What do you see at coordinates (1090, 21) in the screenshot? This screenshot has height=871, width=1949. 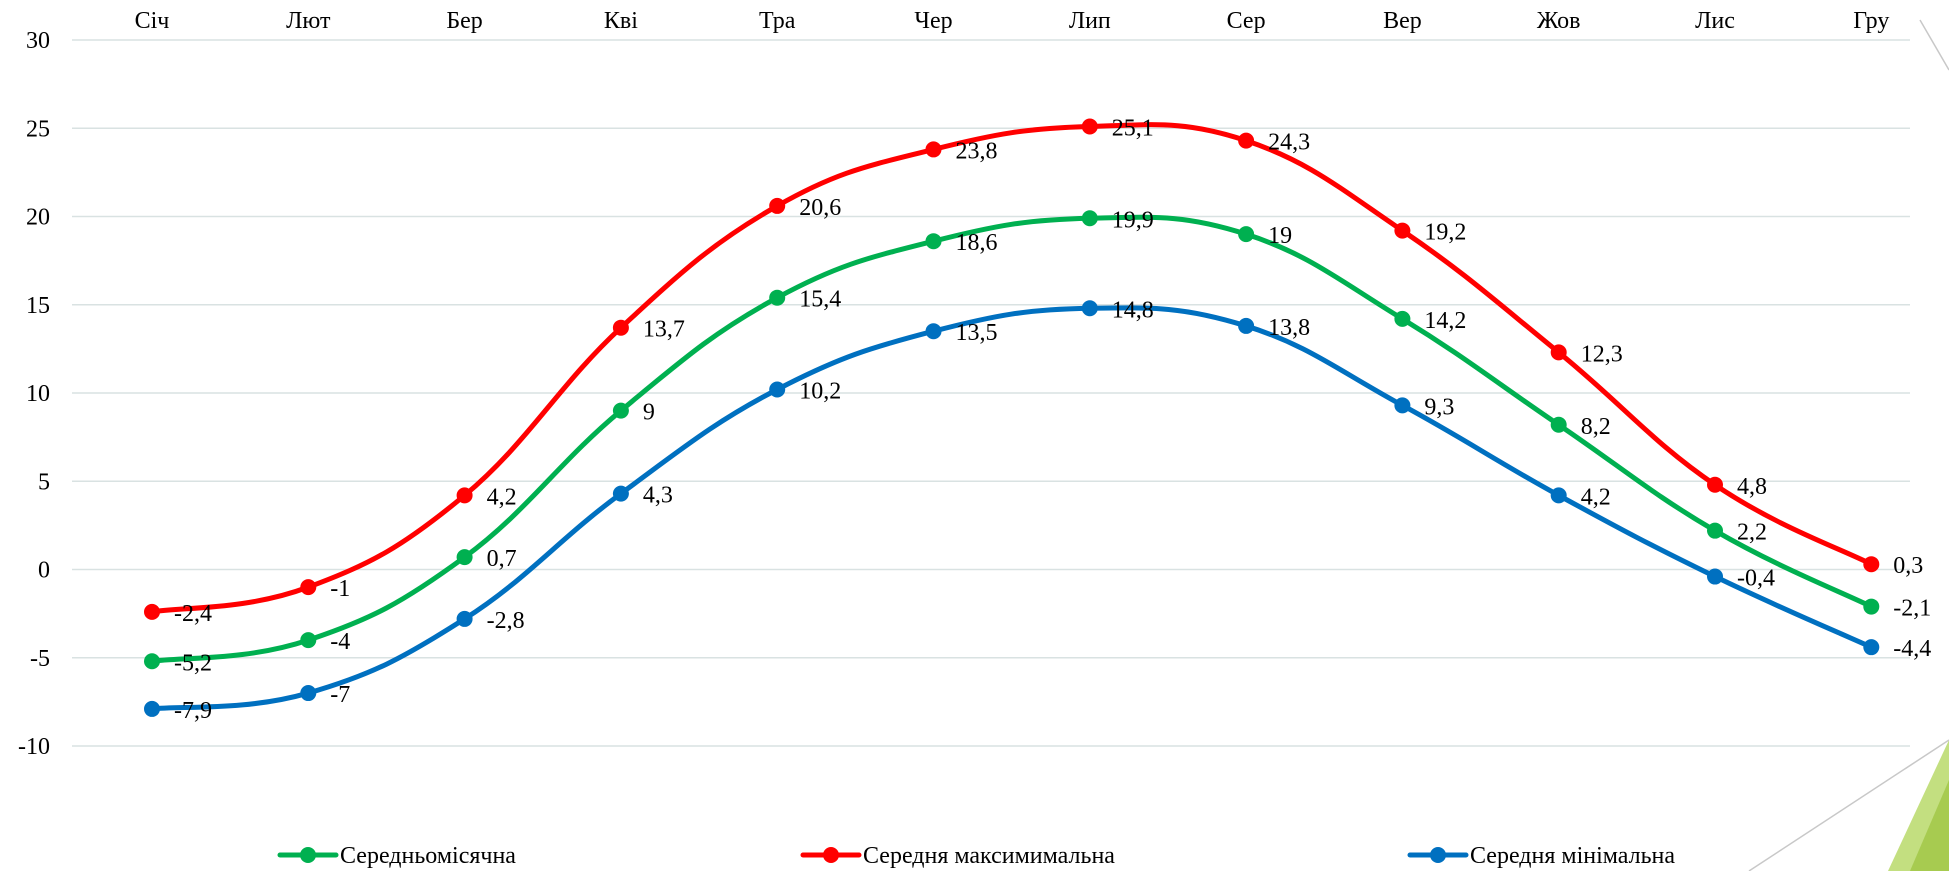 I see `x-tick-label: Лип` at bounding box center [1090, 21].